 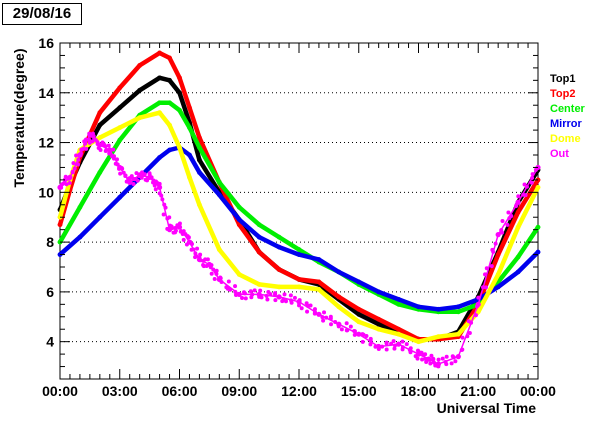 I want to click on legend: Top1 Top2 Center Mirror Dome Out, so click(x=568, y=116).